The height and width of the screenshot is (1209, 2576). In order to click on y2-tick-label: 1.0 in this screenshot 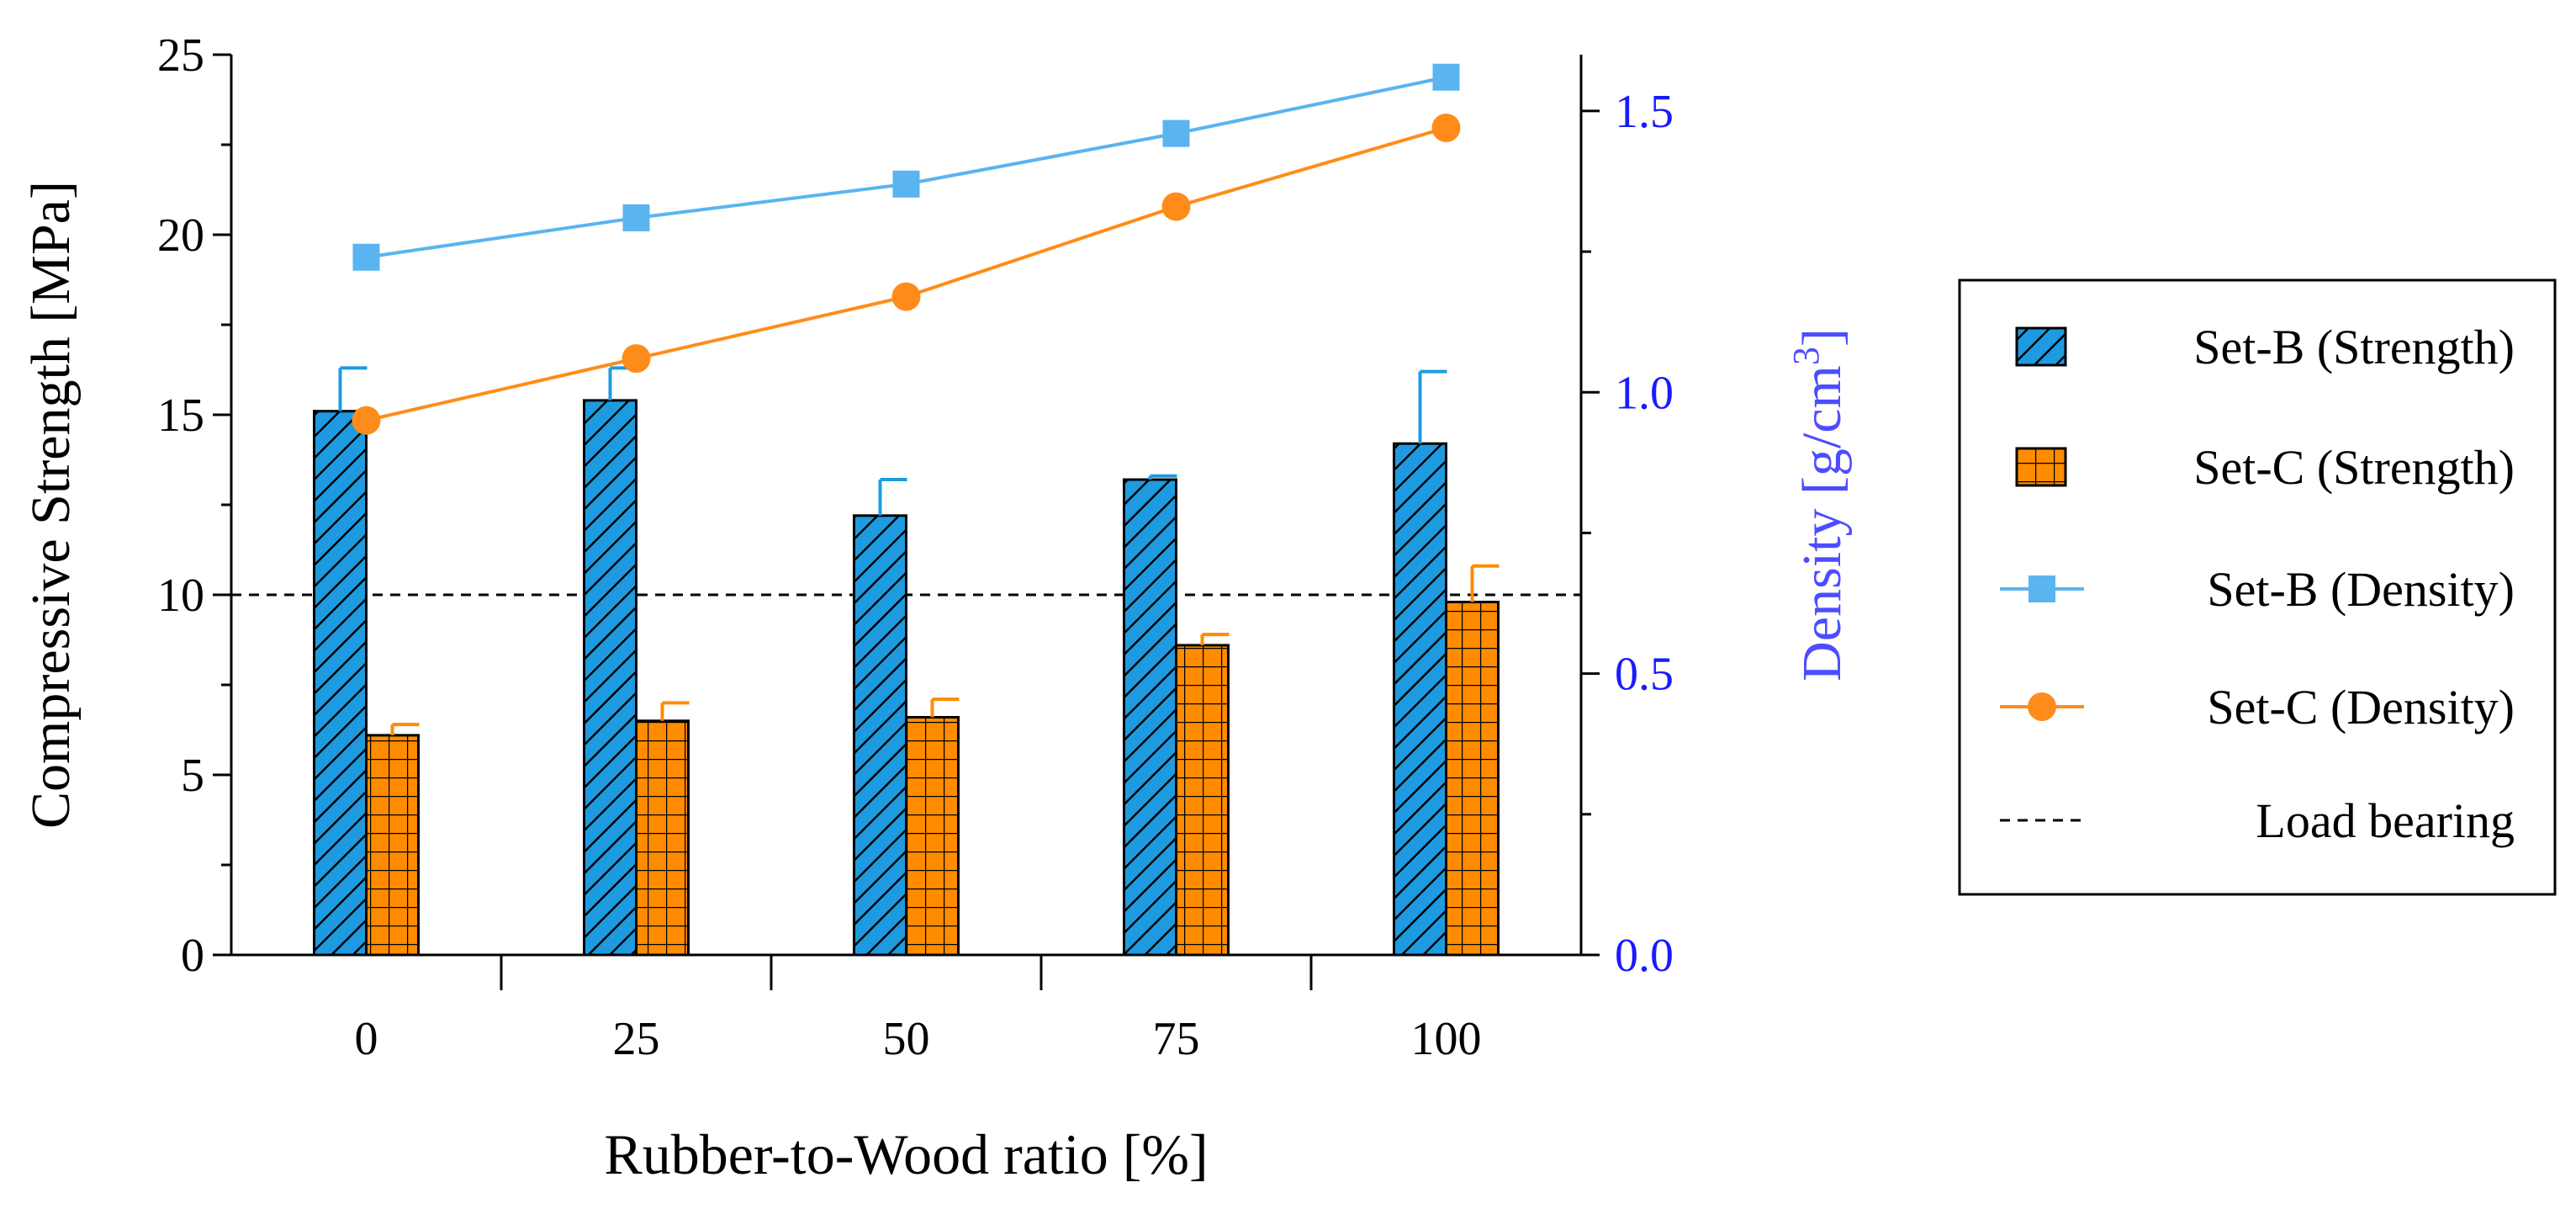, I will do `click(1644, 393)`.